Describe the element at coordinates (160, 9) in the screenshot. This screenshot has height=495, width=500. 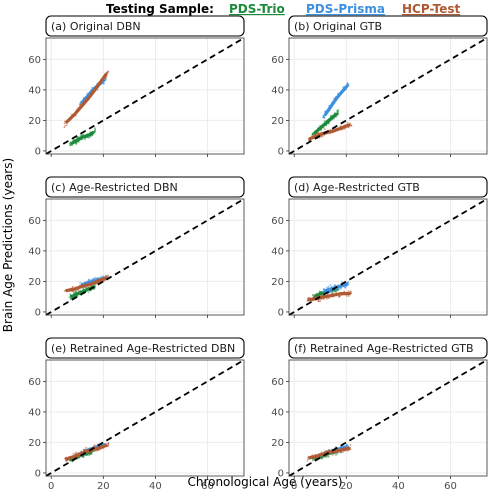
I see `legend-title: Testing Sample:` at that location.